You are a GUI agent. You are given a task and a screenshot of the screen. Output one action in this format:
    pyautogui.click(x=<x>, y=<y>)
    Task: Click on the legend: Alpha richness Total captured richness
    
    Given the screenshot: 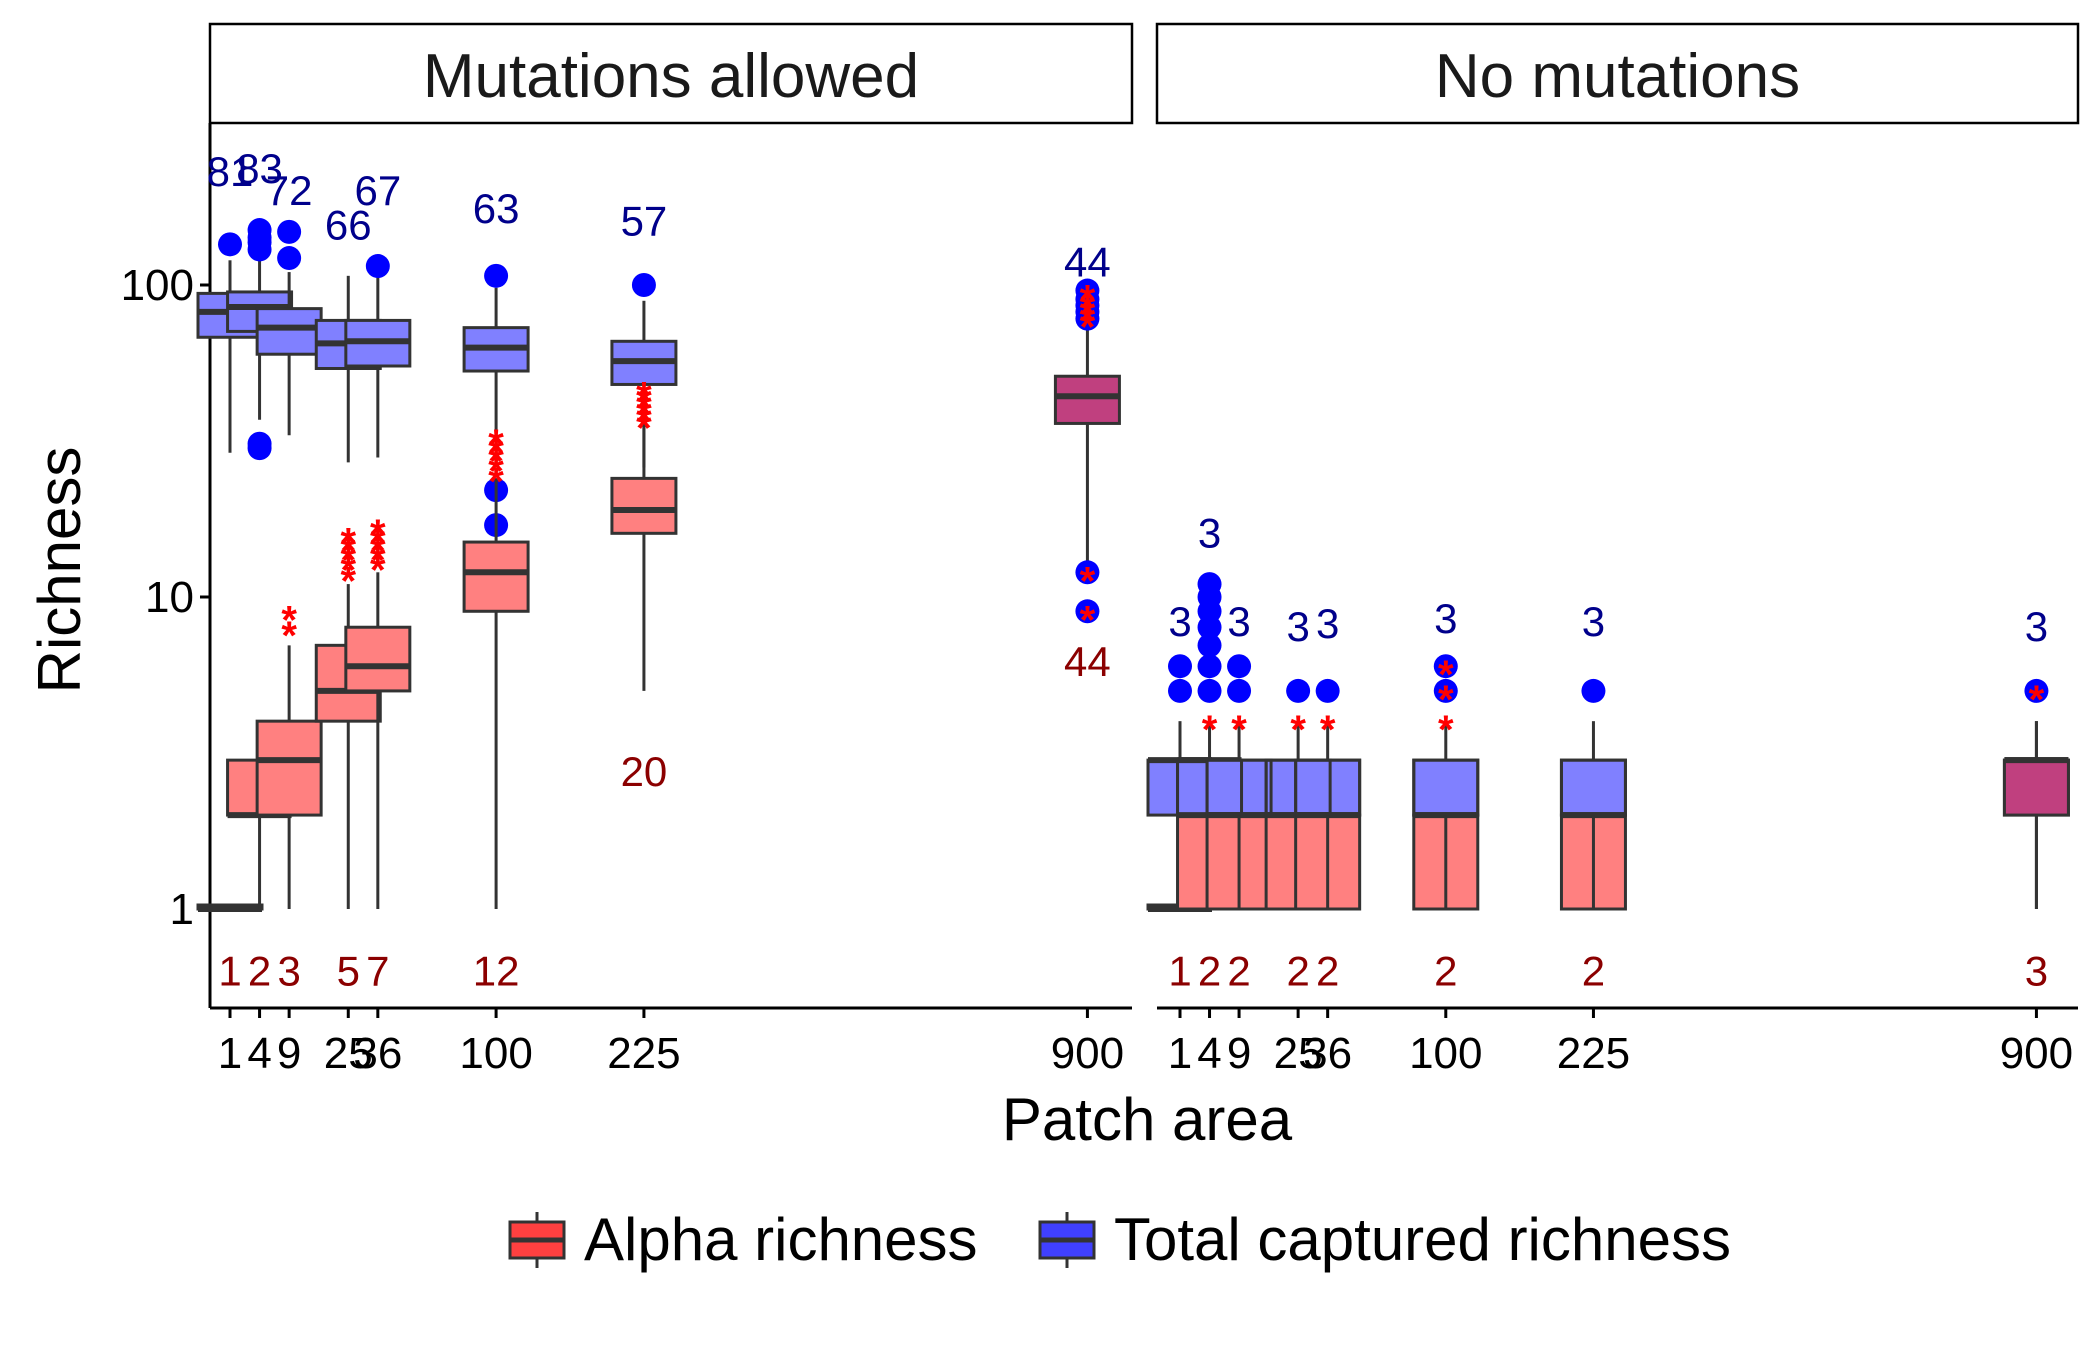 What is the action you would take?
    pyautogui.click(x=1119, y=1239)
    